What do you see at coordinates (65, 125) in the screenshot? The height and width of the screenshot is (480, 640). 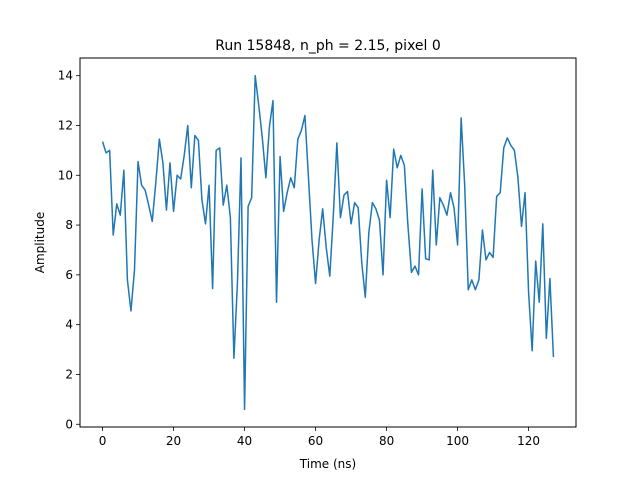 I see `y-tick-label: 12` at bounding box center [65, 125].